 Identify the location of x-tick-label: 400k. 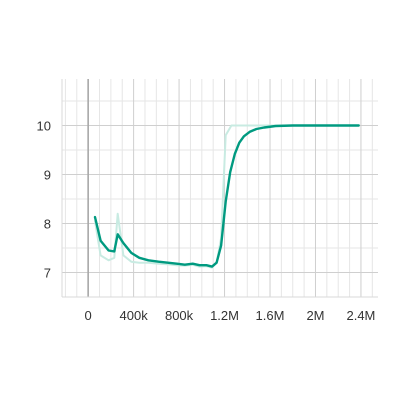
(134, 315).